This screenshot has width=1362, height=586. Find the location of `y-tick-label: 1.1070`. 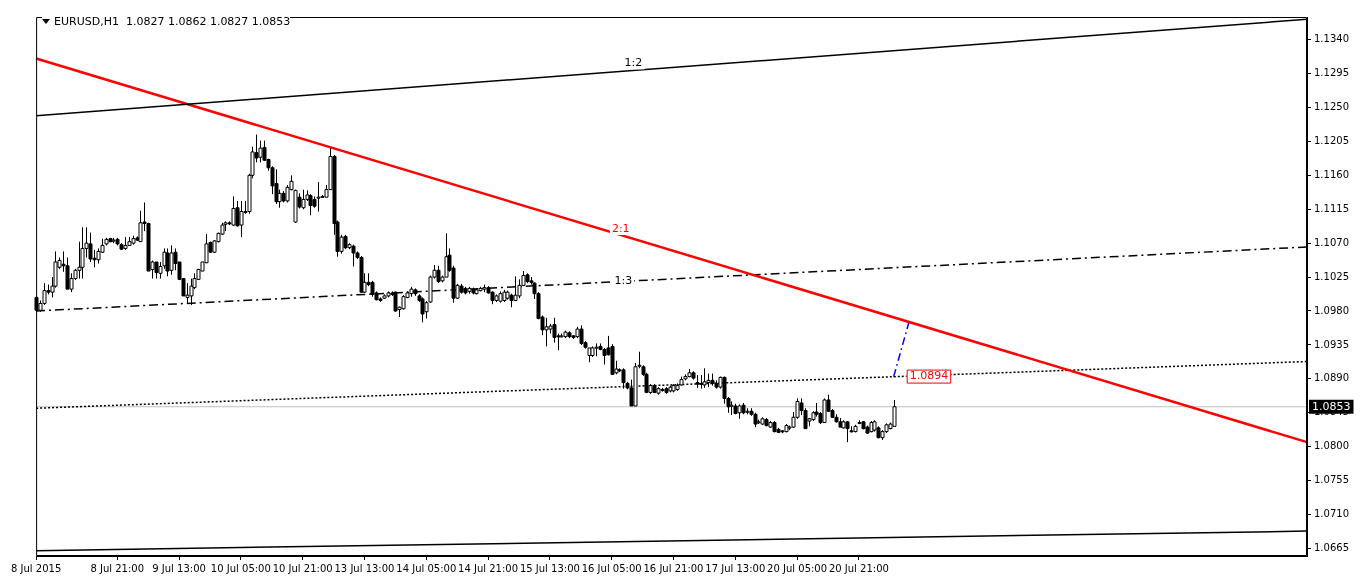

y-tick-label: 1.1070 is located at coordinates (1332, 242).